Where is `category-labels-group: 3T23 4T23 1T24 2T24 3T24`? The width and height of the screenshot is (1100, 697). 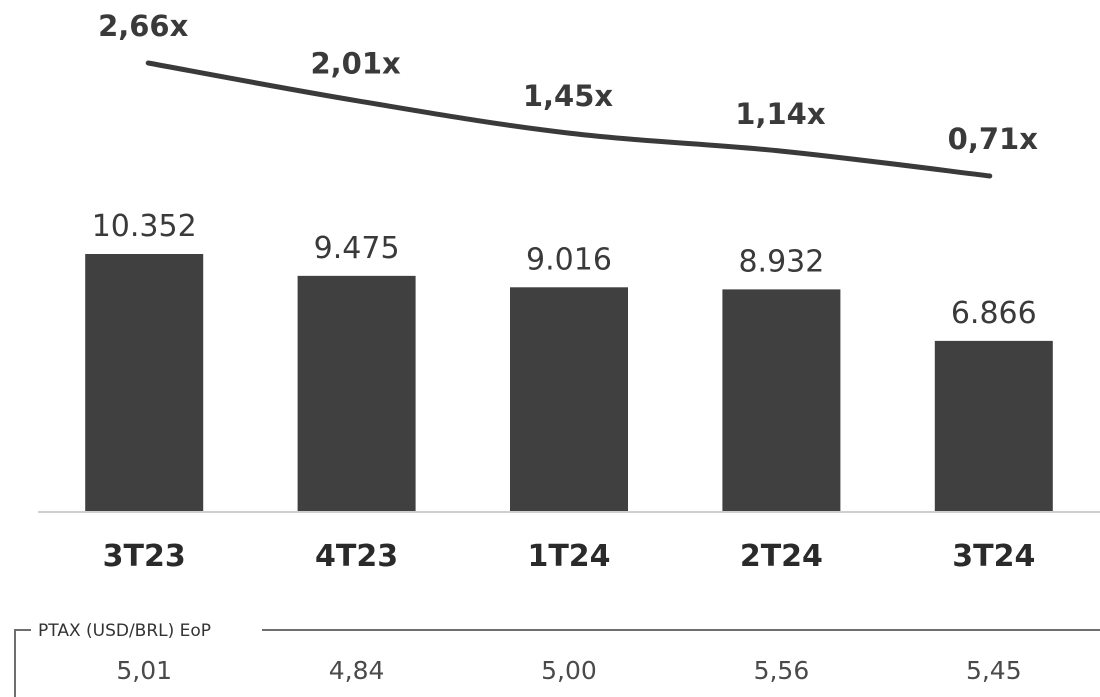
category-labels-group: 3T23 4T23 1T24 2T24 3T24 is located at coordinates (569, 556).